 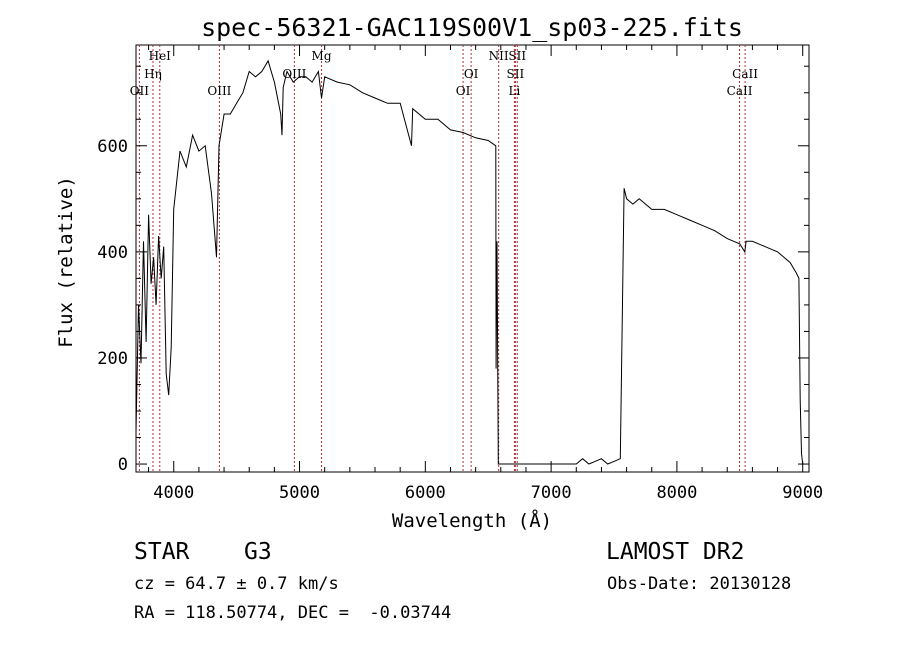 I want to click on chart-title: spec-56321-GAC119S00V1_sp03-225.fits, so click(x=472, y=27).